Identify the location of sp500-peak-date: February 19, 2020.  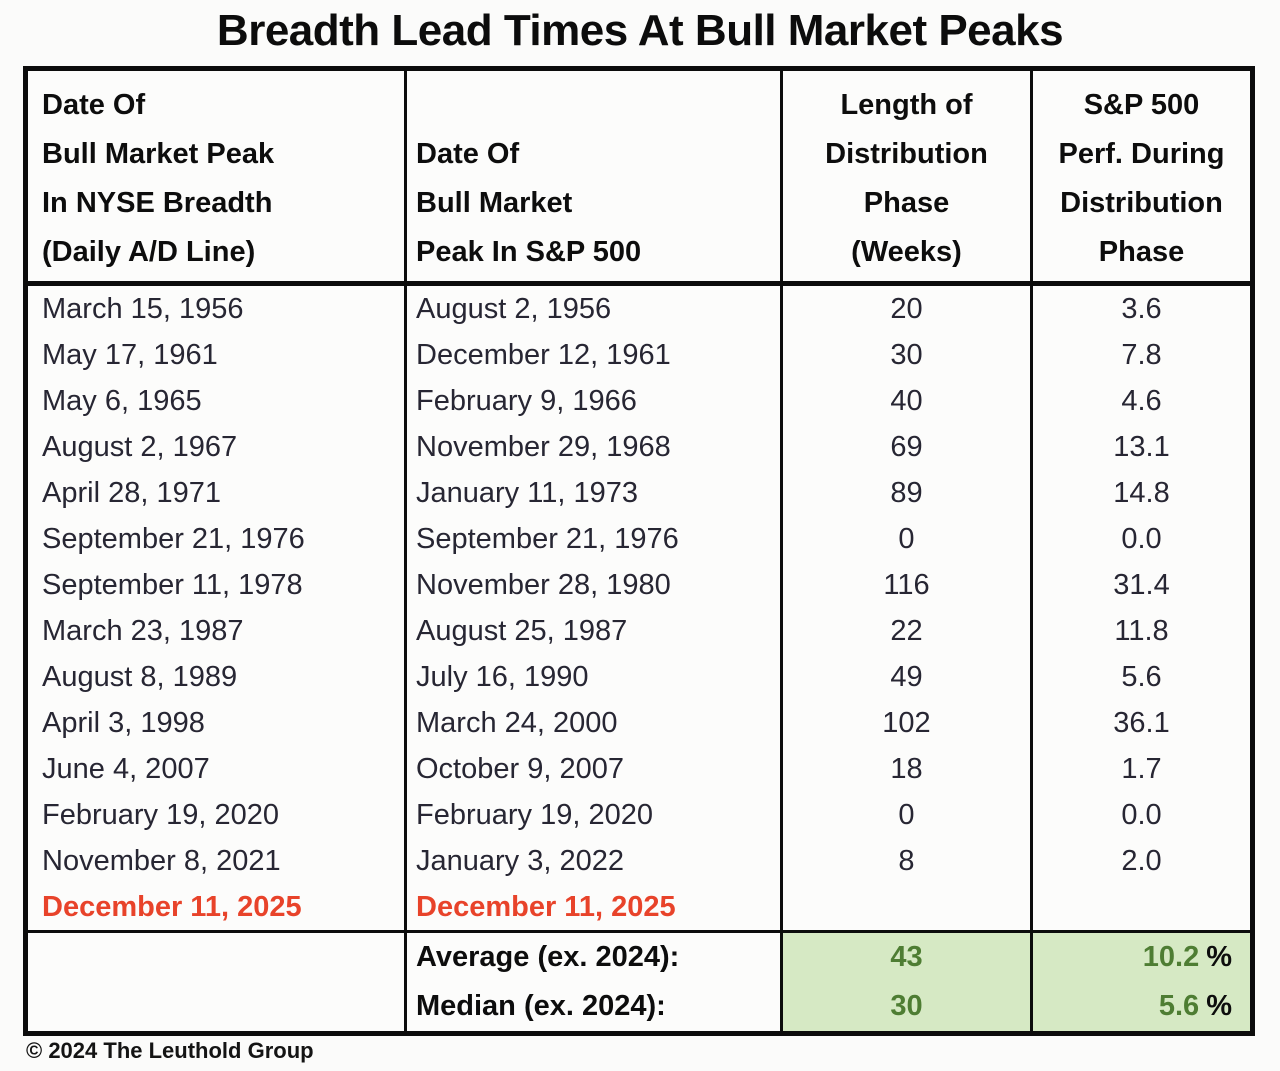
(595, 815).